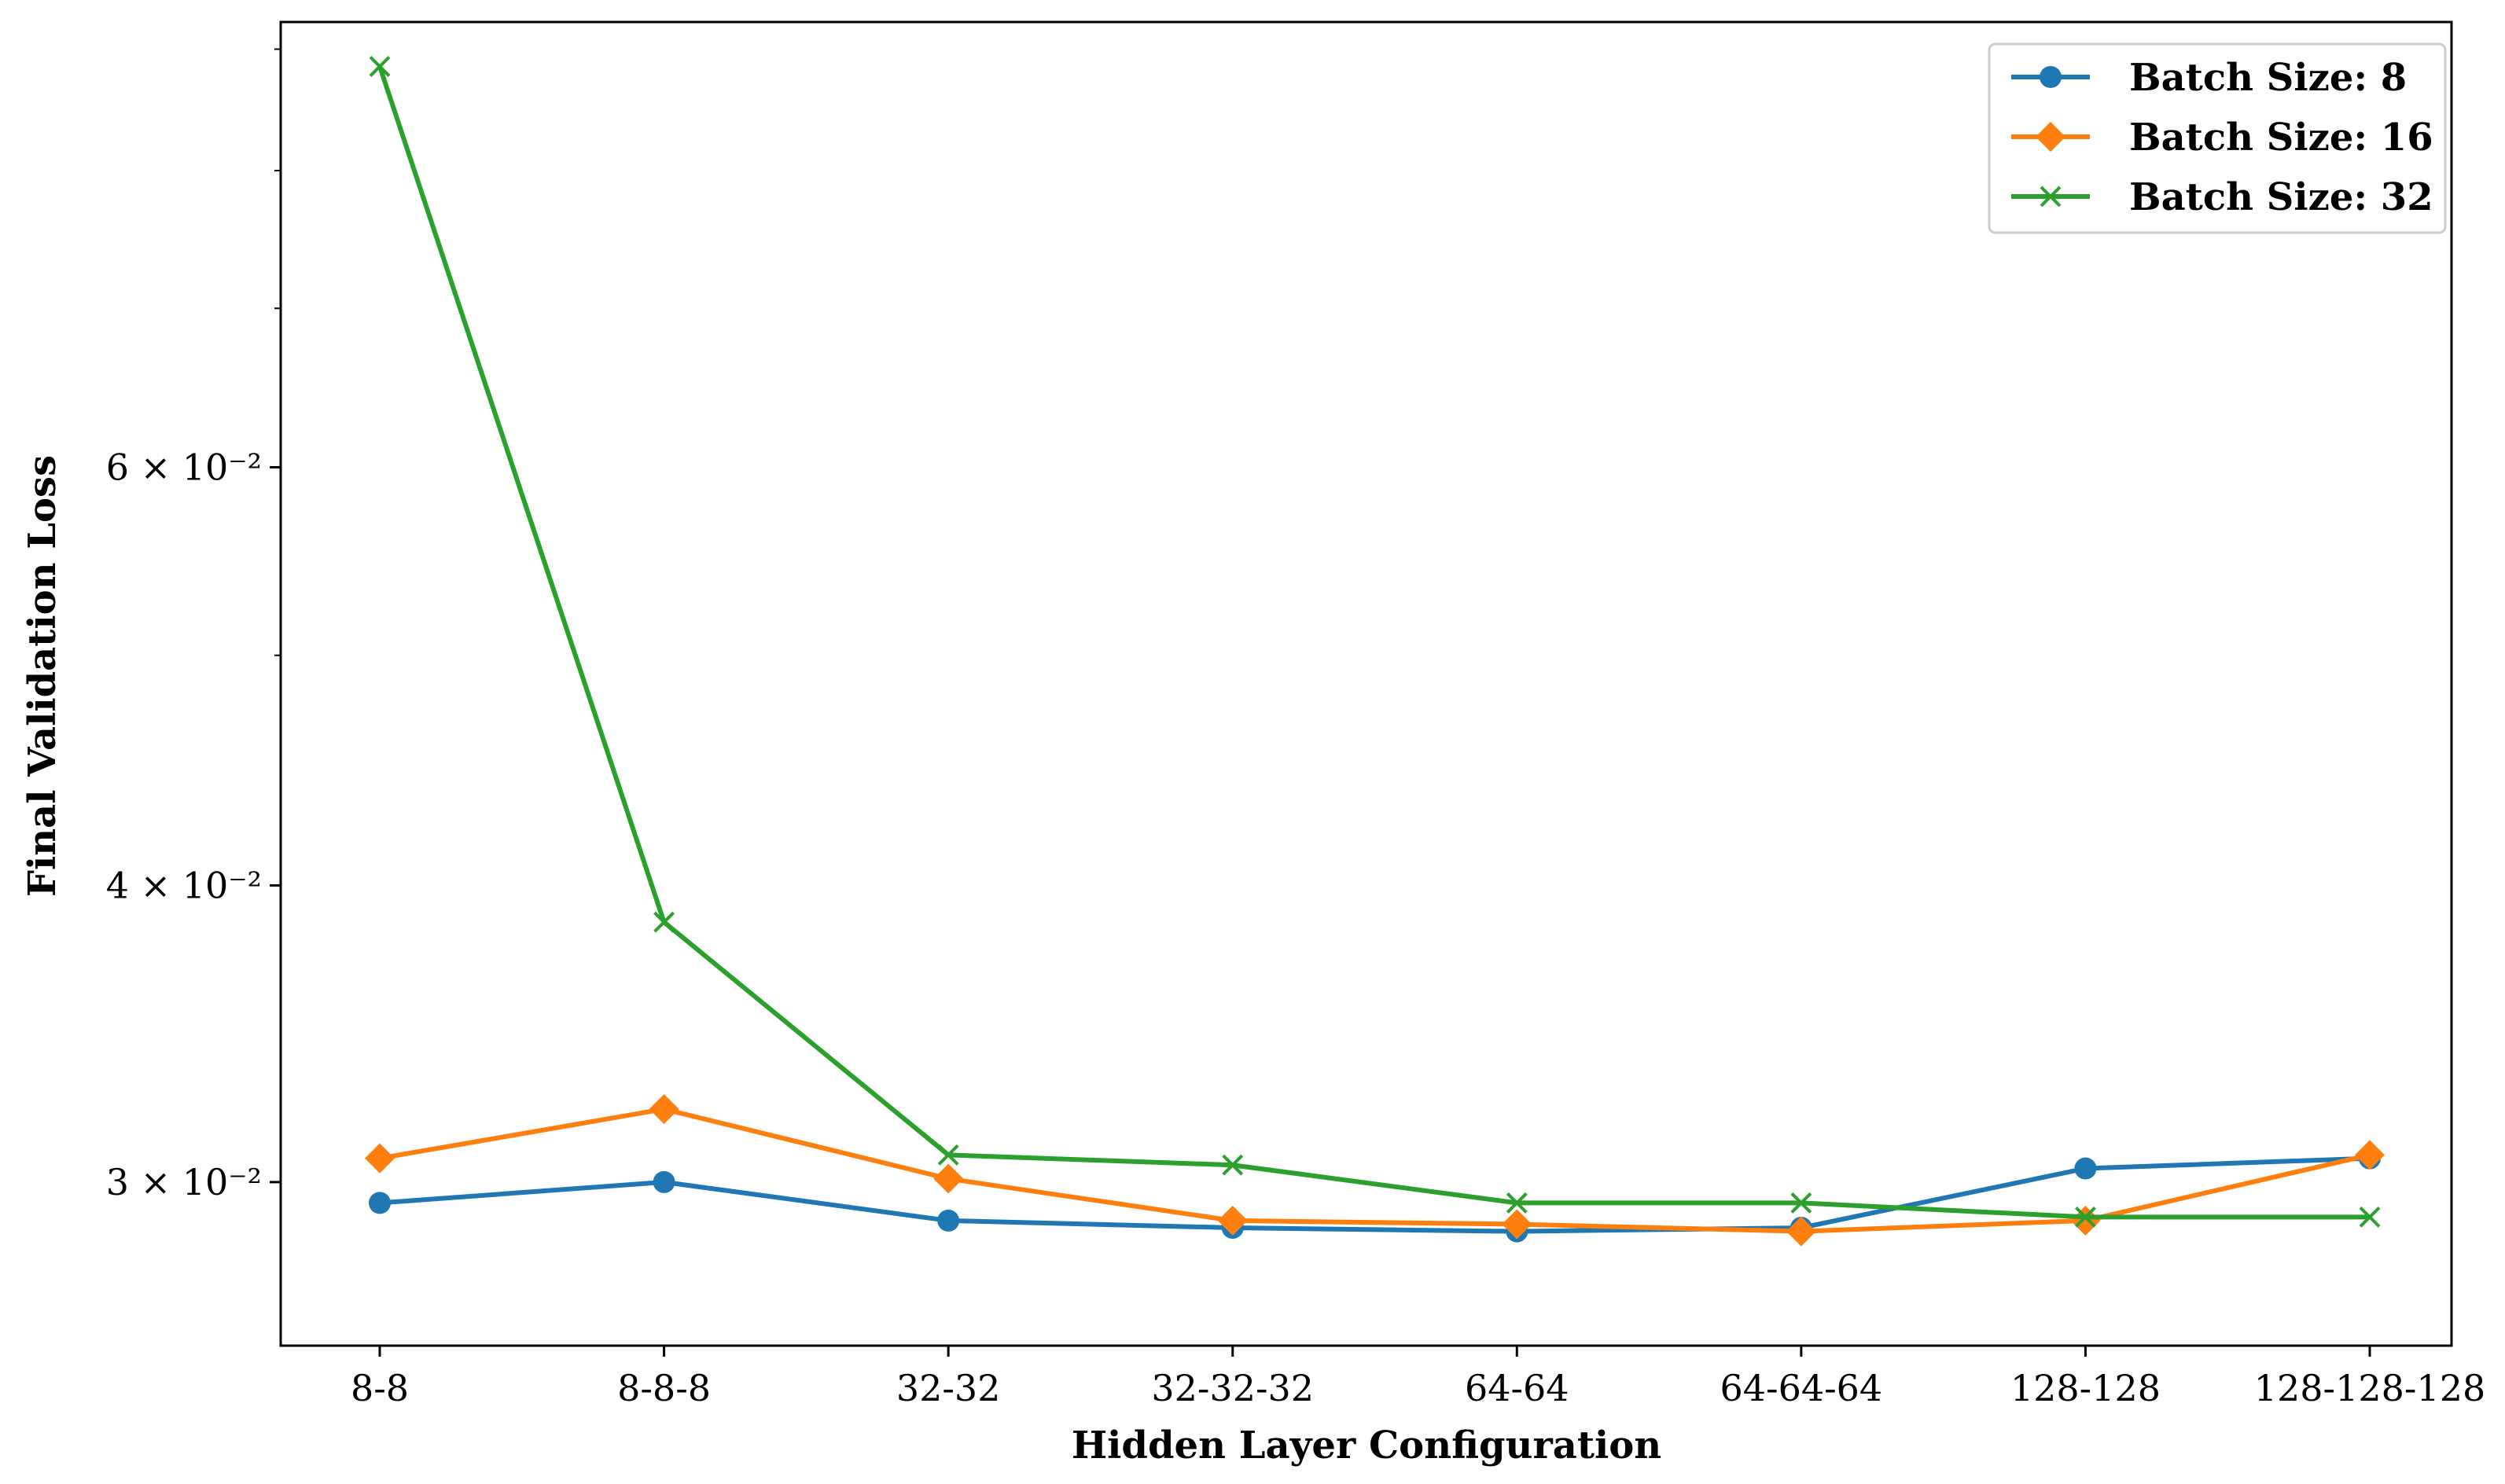  Describe the element at coordinates (2268, 78) in the screenshot. I see `legend-label: Batch Size: 8` at that location.